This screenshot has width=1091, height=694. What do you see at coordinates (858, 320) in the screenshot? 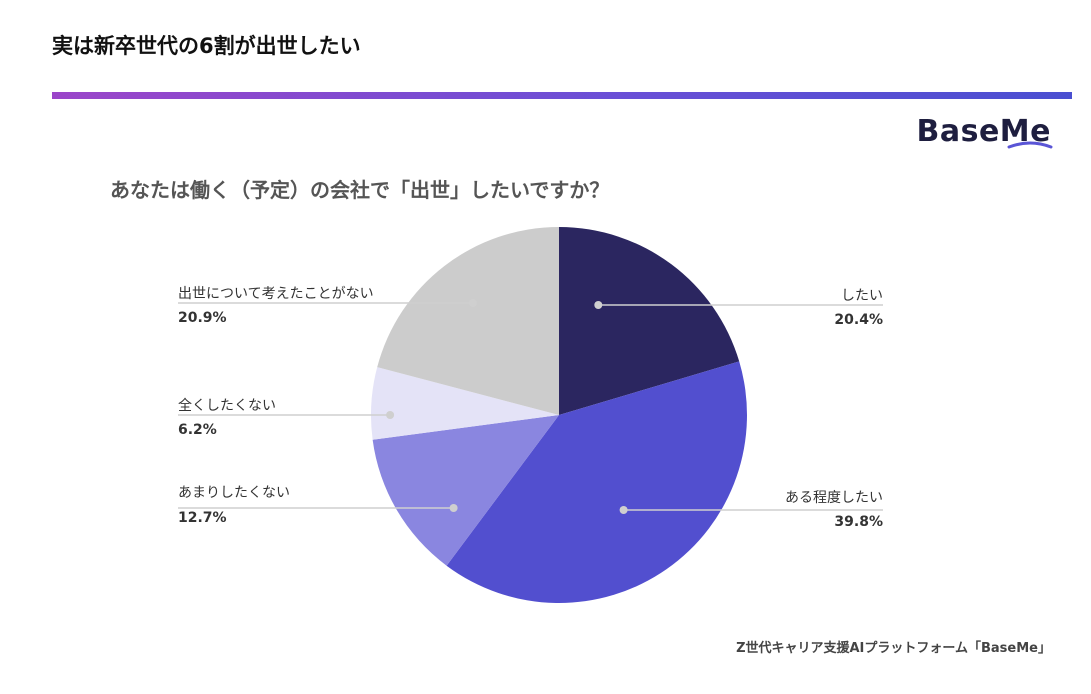
I see `slice-value-shitai: 20.4%` at bounding box center [858, 320].